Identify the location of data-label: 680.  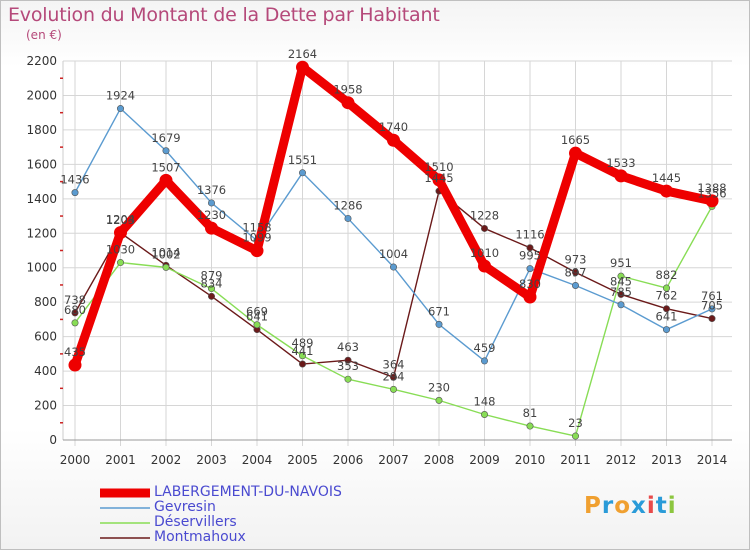
(75, 310).